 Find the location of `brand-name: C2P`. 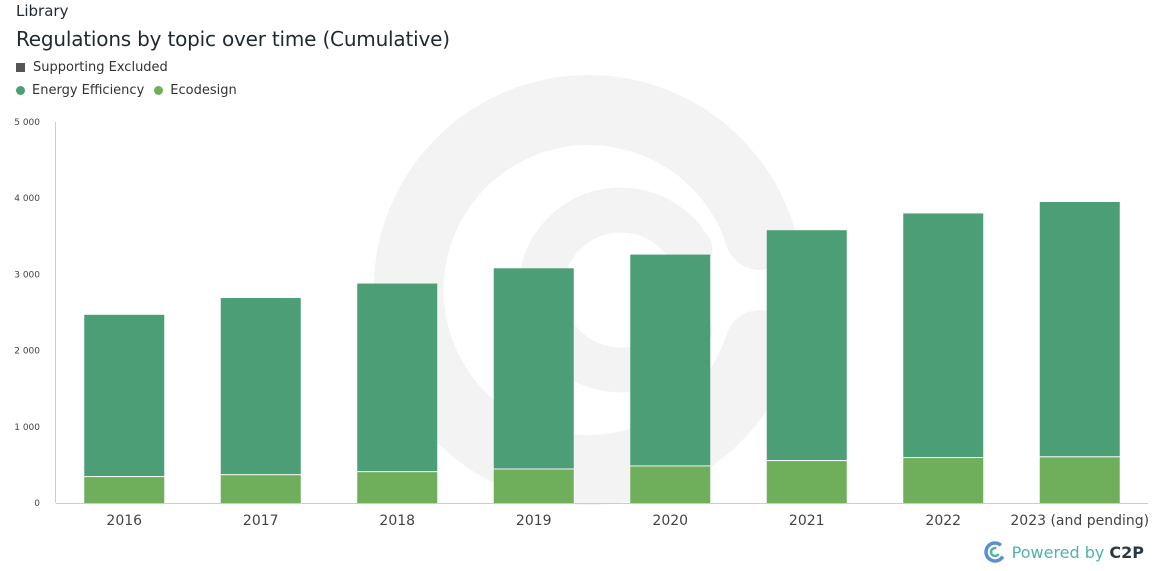

brand-name: C2P is located at coordinates (1126, 552).